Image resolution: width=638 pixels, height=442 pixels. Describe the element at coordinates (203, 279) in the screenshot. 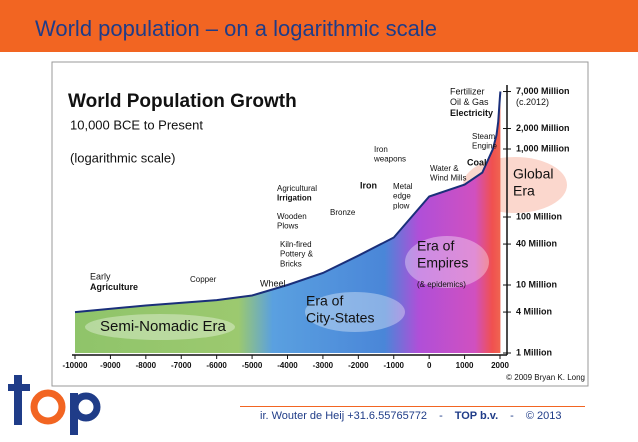

I see `annotation: Copper` at that location.